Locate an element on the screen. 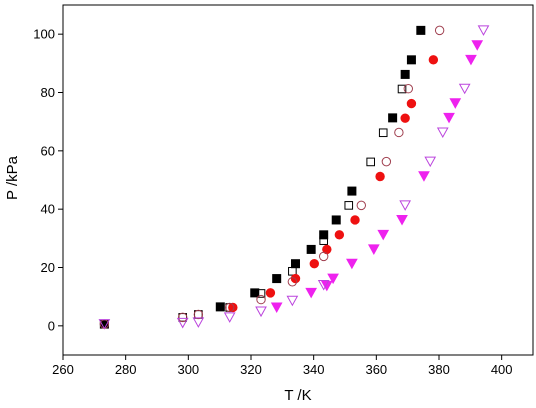  x-tick-label: 320 is located at coordinates (251, 369).